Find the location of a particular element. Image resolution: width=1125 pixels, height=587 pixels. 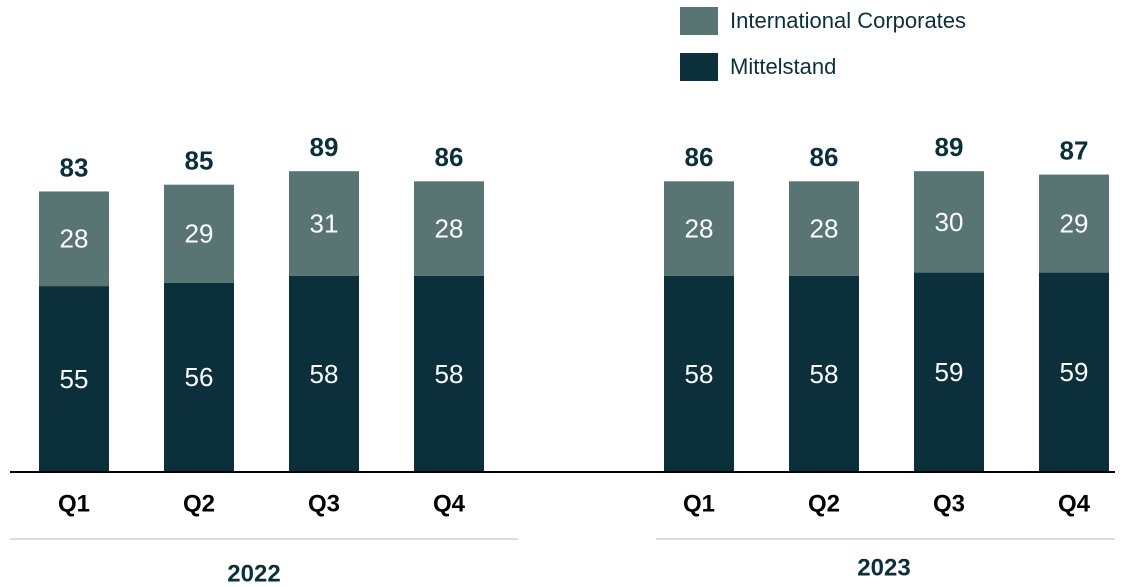

segment-label: 56 is located at coordinates (199, 377).